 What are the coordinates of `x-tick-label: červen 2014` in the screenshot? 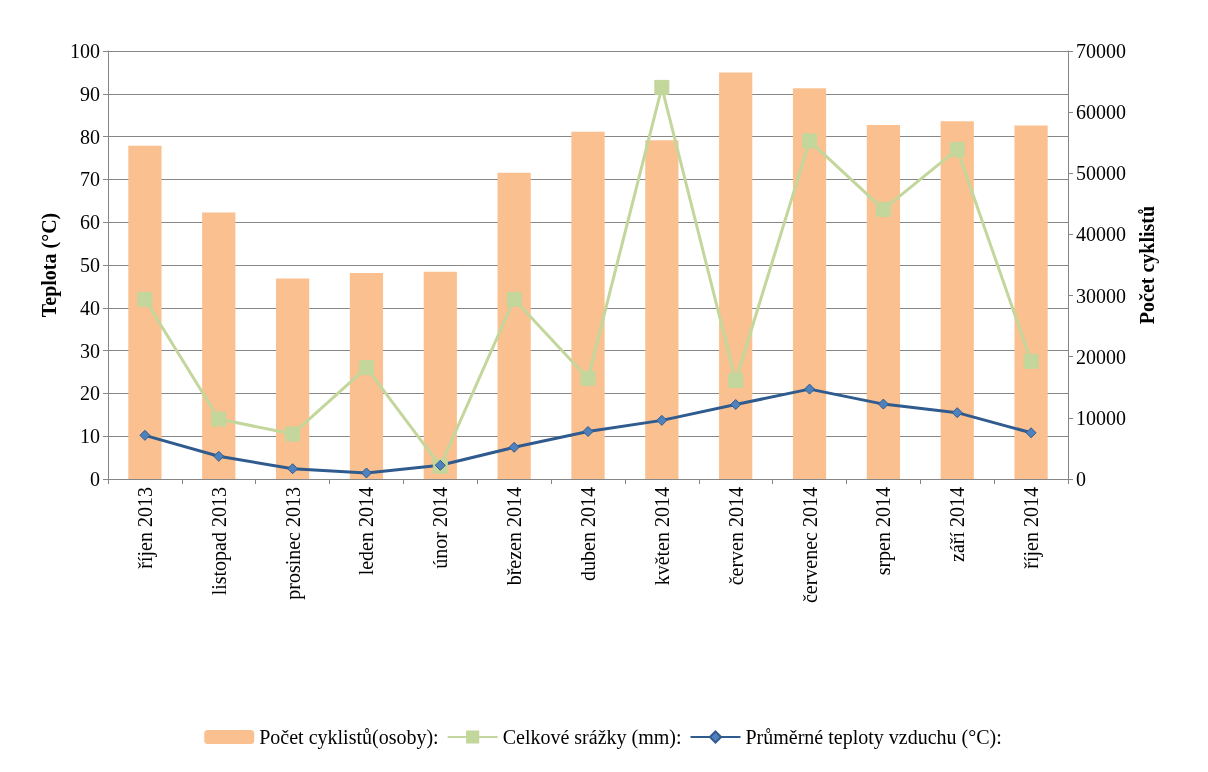 It's located at (735, 536).